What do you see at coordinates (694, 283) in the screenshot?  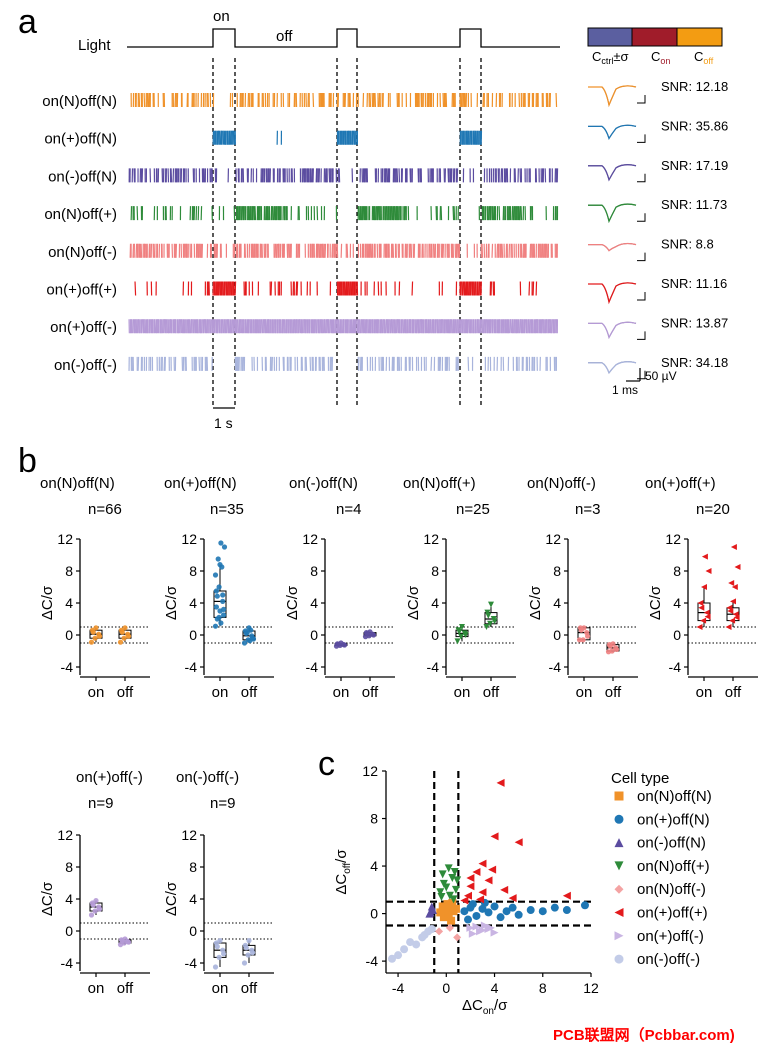 I see `snr-label: SNR: 11.16` at bounding box center [694, 283].